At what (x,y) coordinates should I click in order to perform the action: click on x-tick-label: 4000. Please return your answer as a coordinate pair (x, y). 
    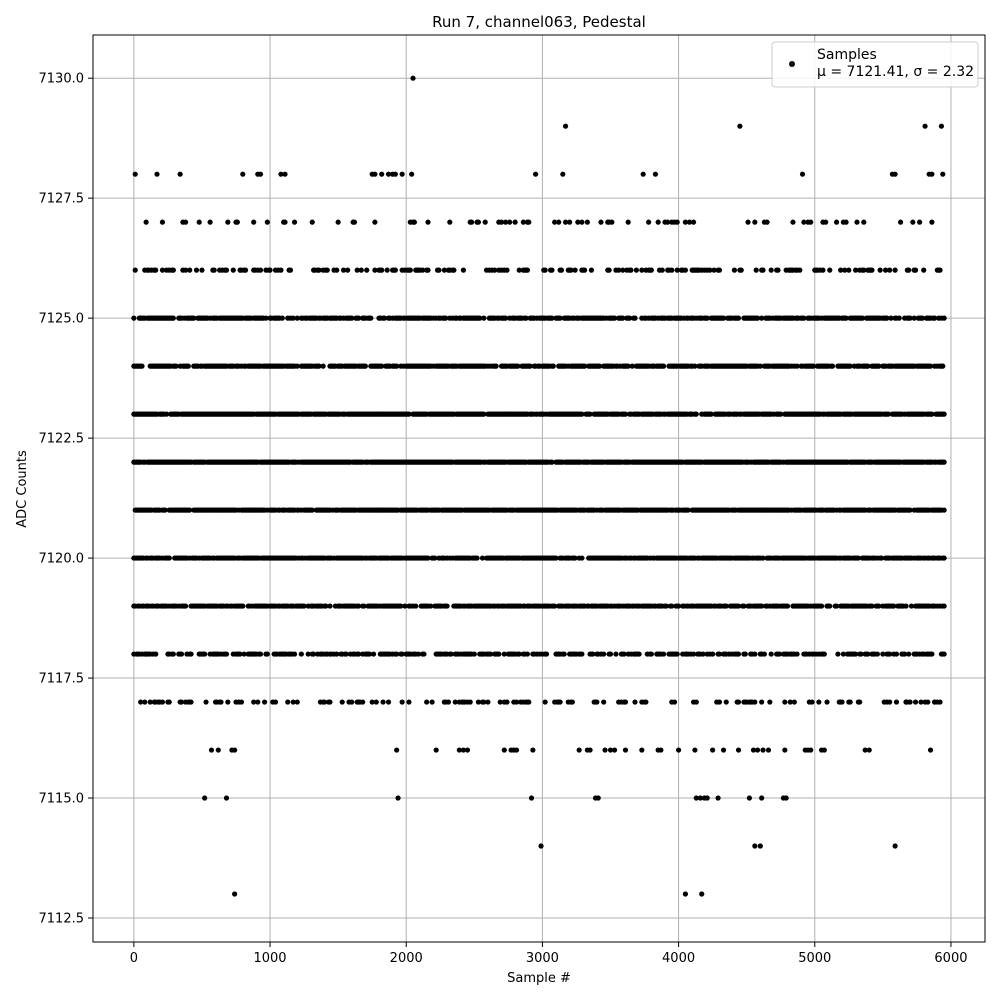
    Looking at the image, I should click on (678, 958).